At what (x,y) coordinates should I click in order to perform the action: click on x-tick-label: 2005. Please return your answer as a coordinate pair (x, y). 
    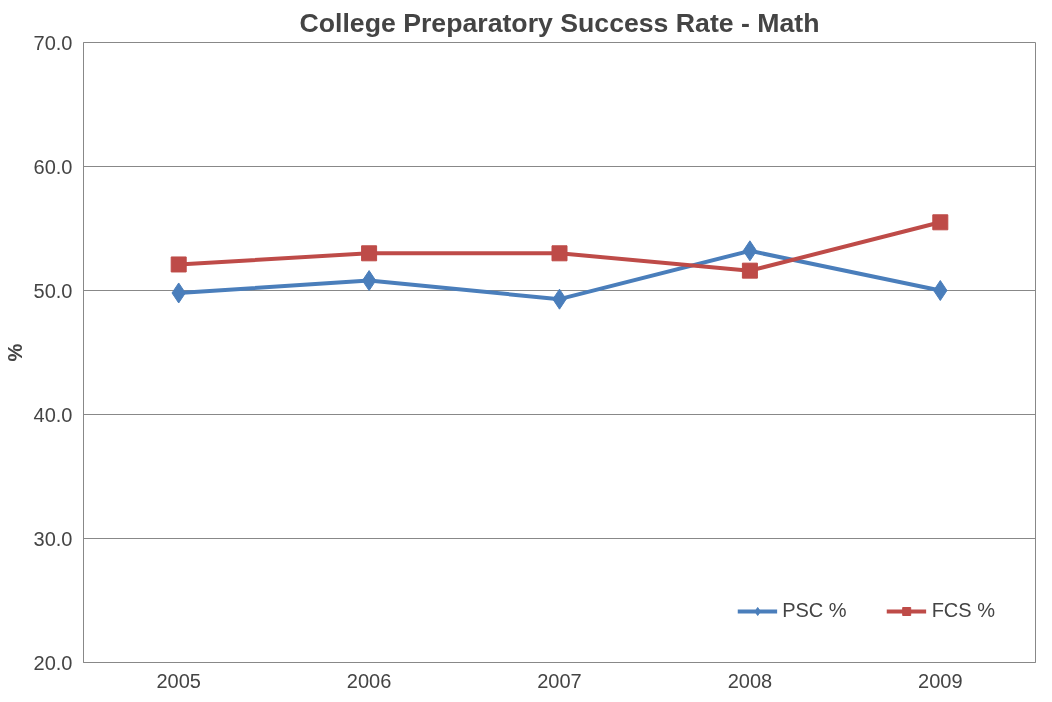
    Looking at the image, I should click on (178, 680).